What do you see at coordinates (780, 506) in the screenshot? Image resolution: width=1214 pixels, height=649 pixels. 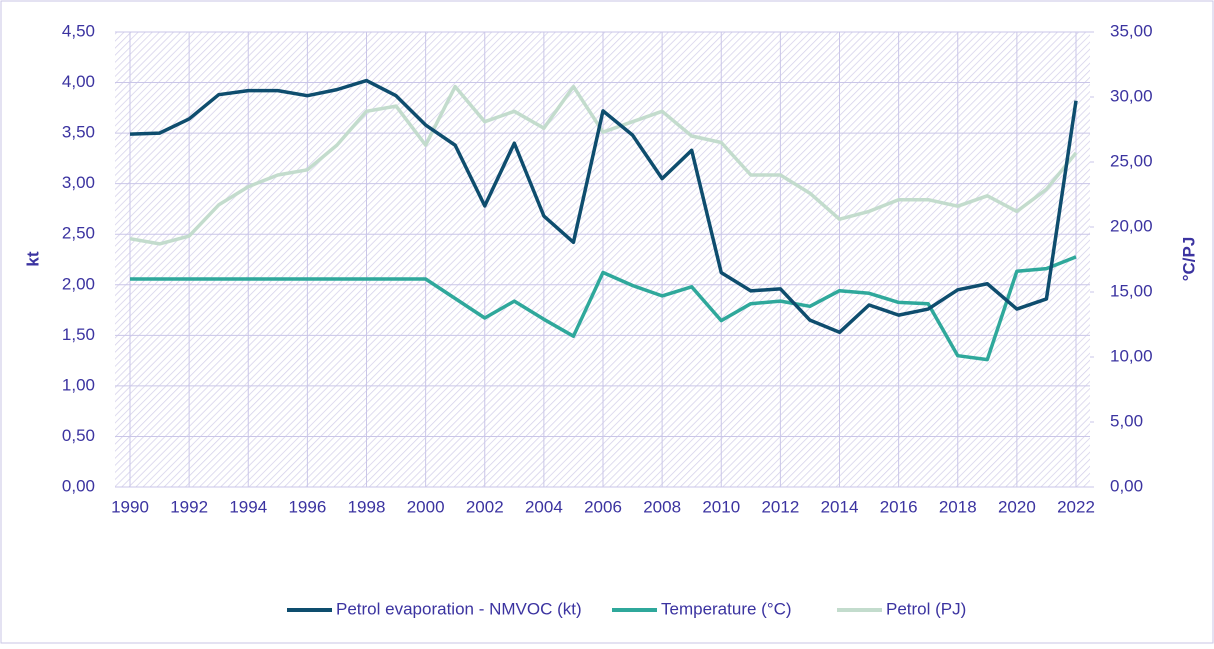 I see `x-tick-label: 2012` at bounding box center [780, 506].